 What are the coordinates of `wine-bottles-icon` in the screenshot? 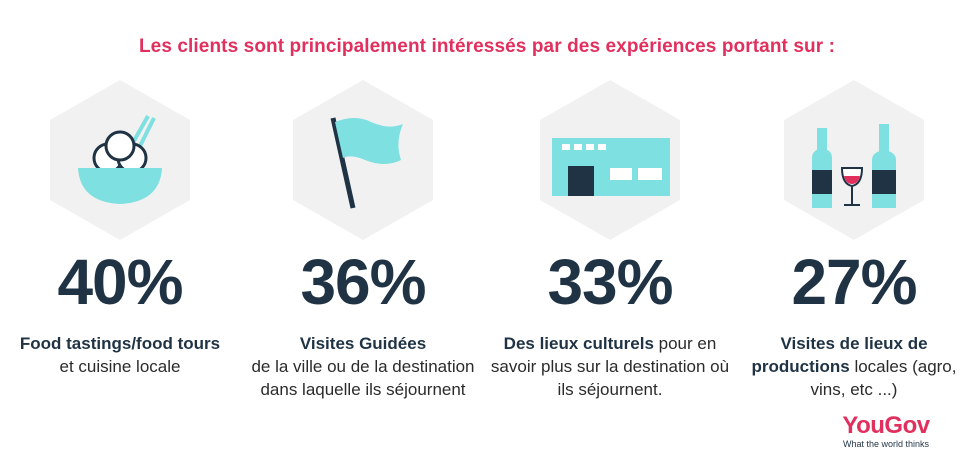 It's located at (854, 160).